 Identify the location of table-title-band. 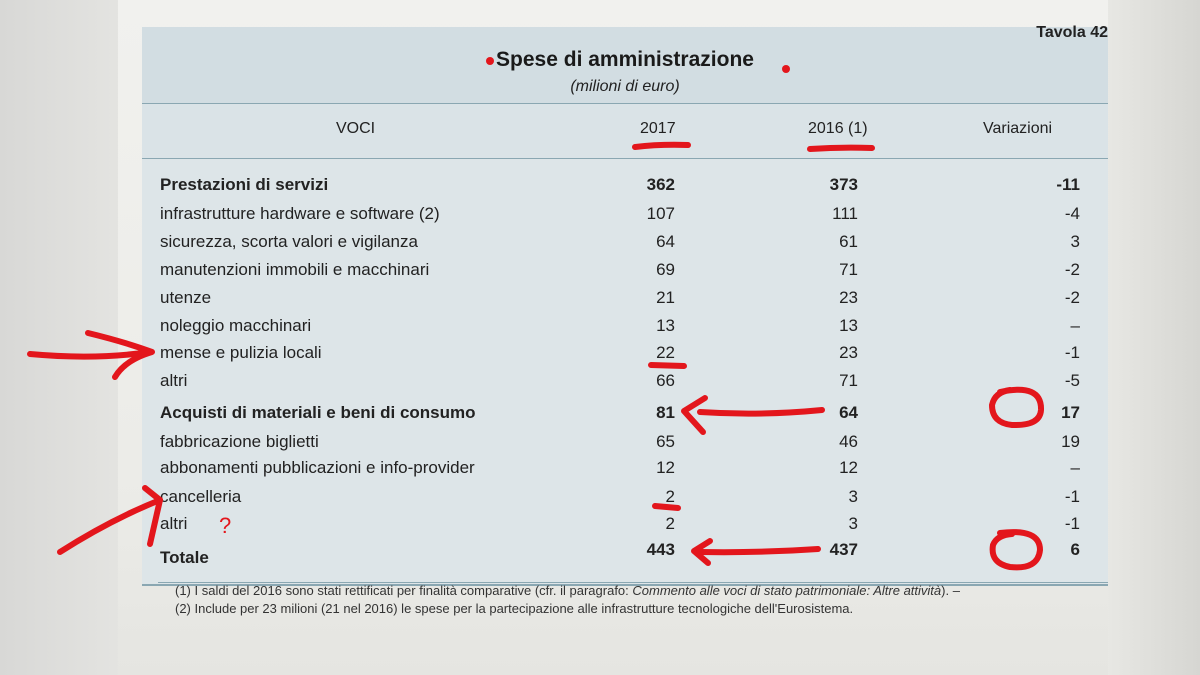
(625, 65).